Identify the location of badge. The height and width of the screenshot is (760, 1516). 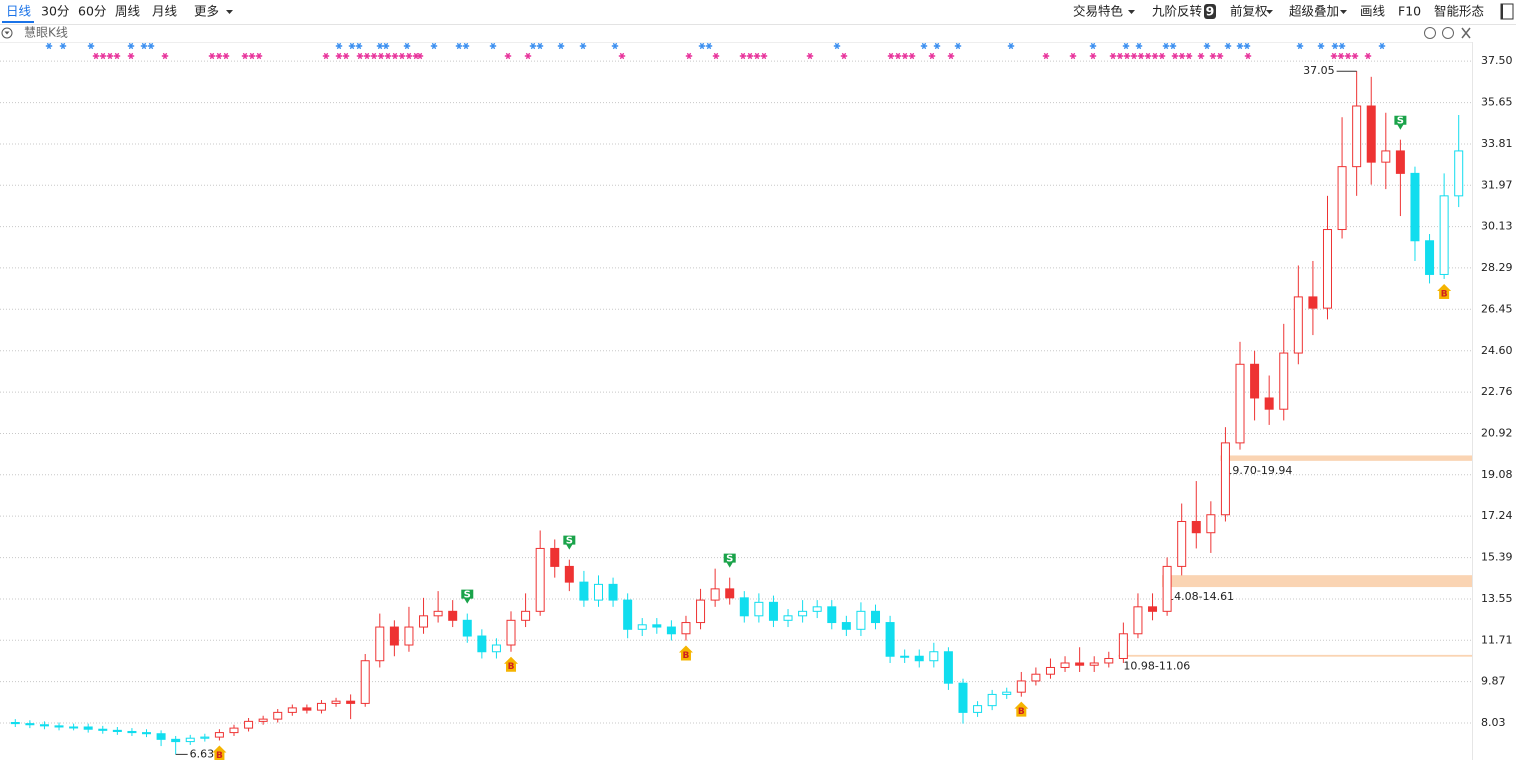
(1210, 11).